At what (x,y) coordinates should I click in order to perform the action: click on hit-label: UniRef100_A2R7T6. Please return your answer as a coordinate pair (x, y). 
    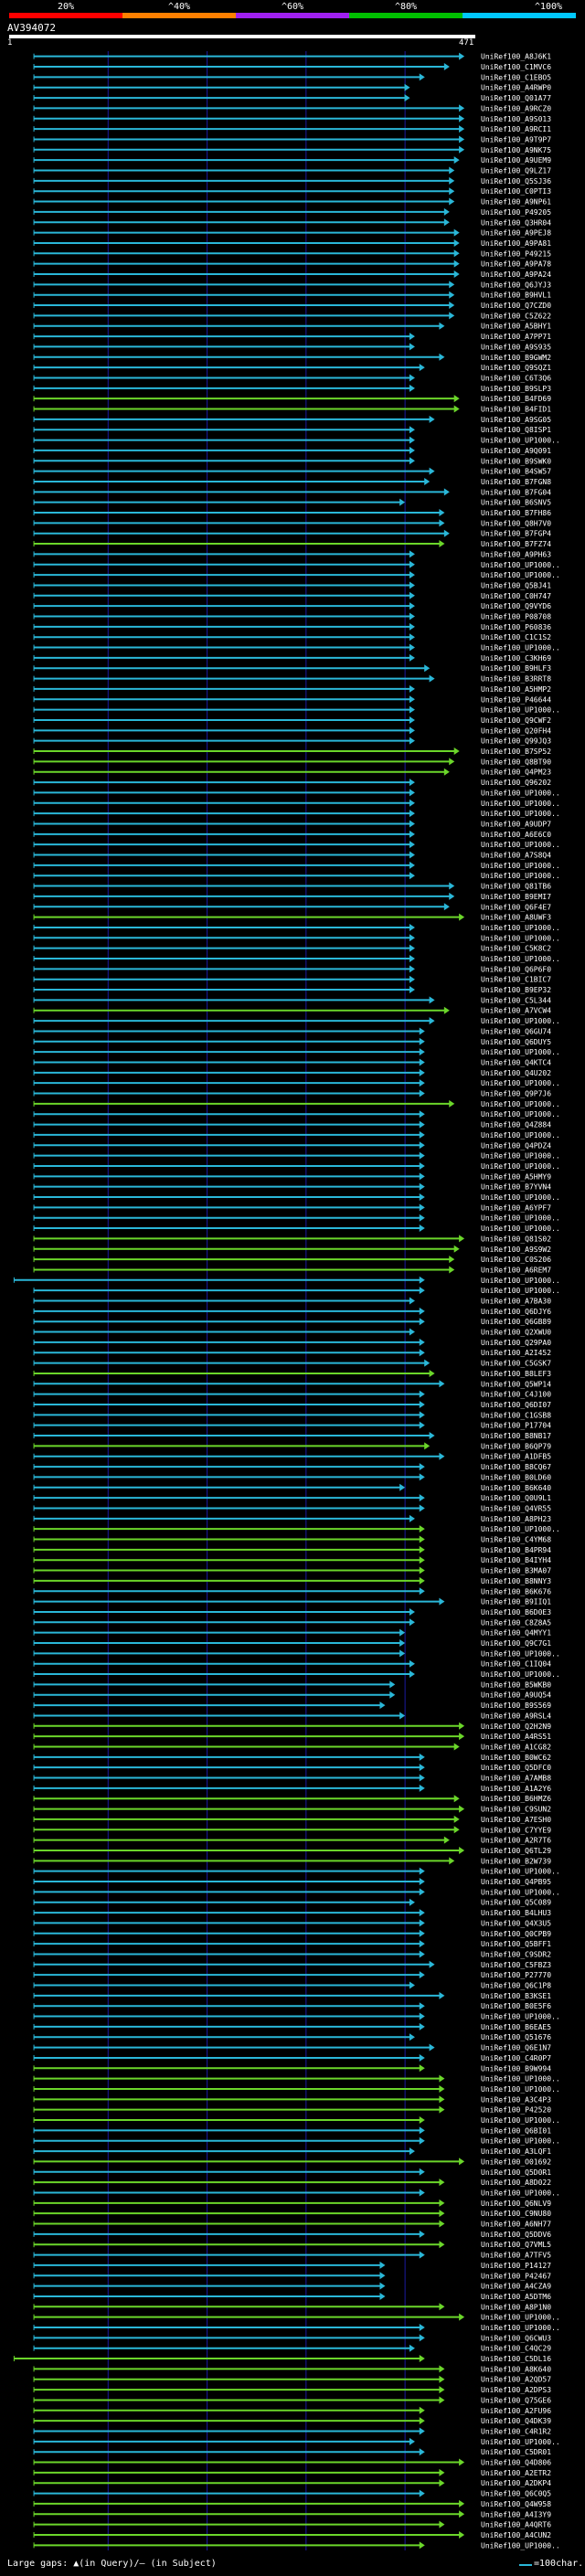
    Looking at the image, I should click on (516, 1841).